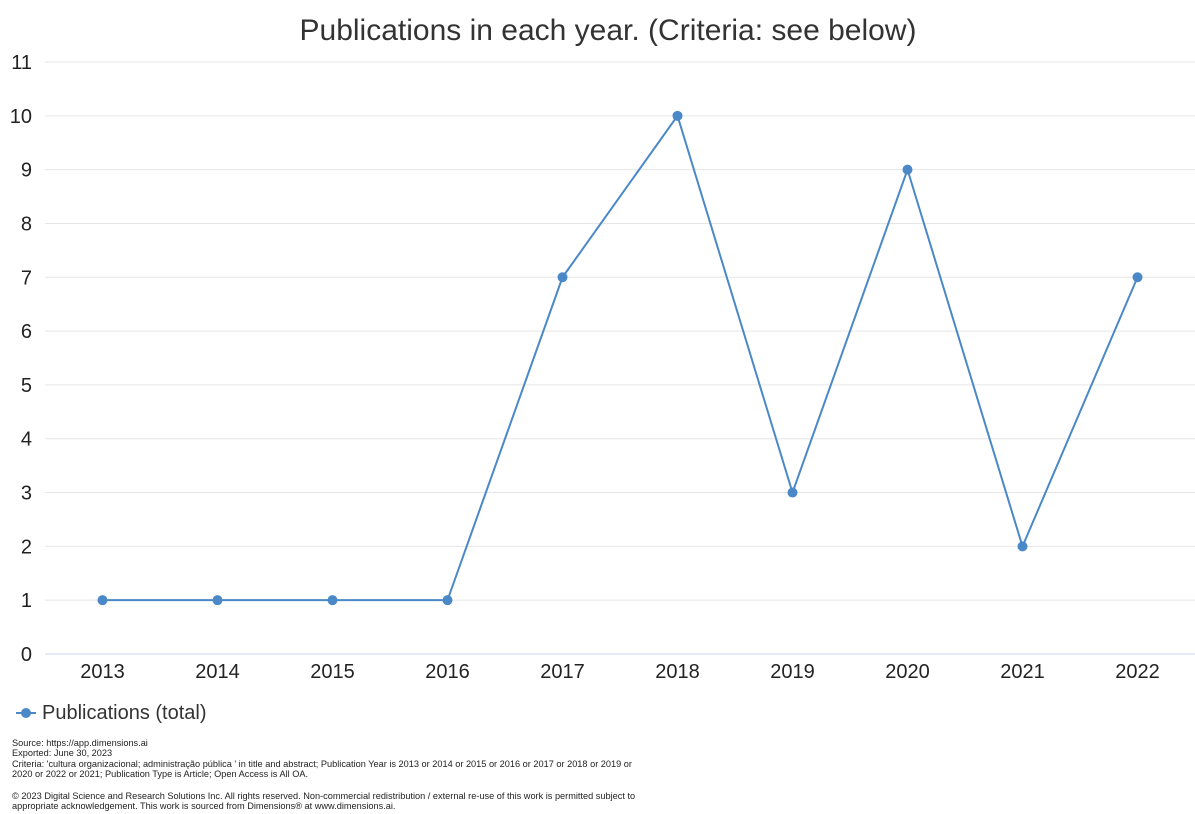 The width and height of the screenshot is (1195, 814). Describe the element at coordinates (26, 332) in the screenshot. I see `y-tick-label: 6` at that location.